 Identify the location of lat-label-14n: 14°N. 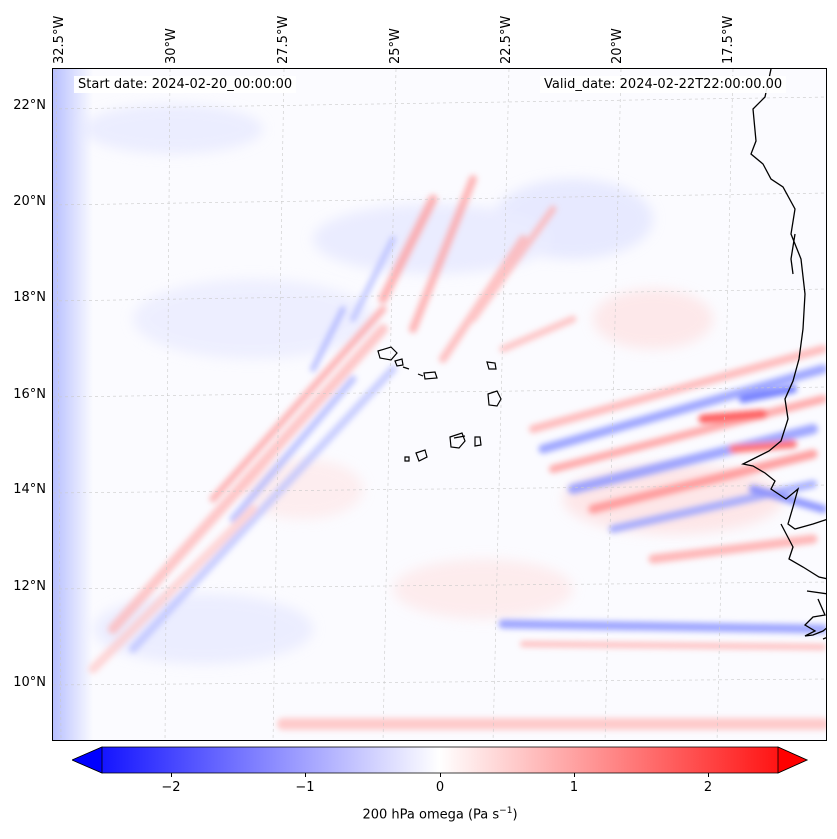
(29, 489).